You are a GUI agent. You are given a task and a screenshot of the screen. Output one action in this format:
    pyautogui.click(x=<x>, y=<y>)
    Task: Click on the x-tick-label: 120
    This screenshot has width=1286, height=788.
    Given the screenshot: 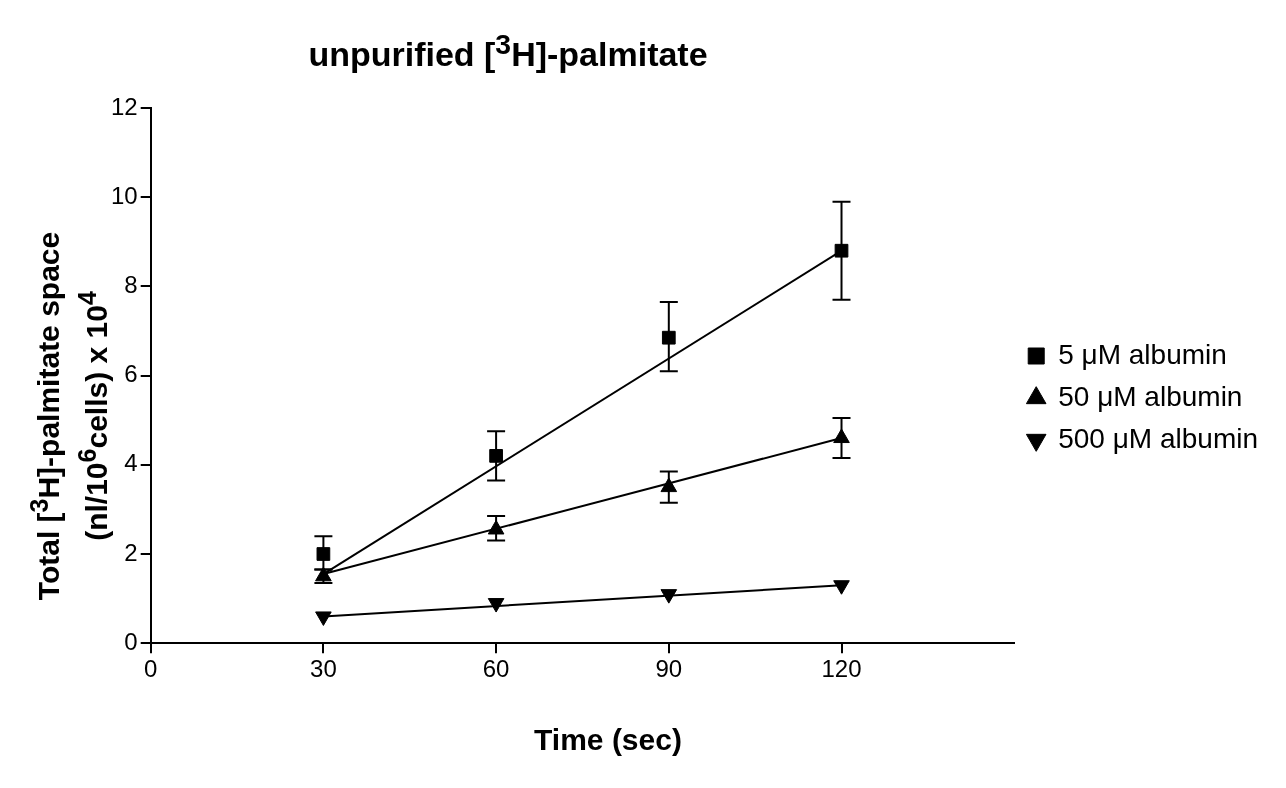 What is the action you would take?
    pyautogui.click(x=841, y=669)
    